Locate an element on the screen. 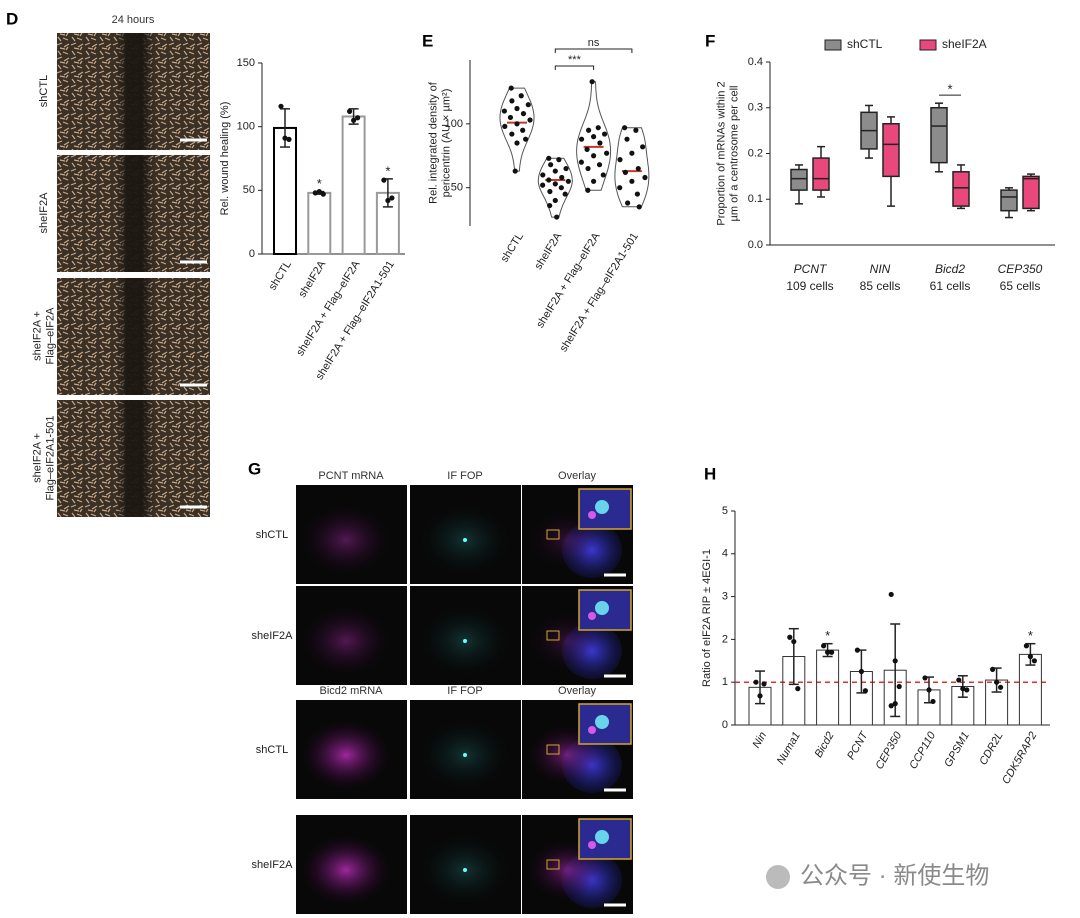 The image size is (1080, 918). y-axis-label: Ratio of eIF2A RIP ± 4EGI-1 is located at coordinates (707, 618).